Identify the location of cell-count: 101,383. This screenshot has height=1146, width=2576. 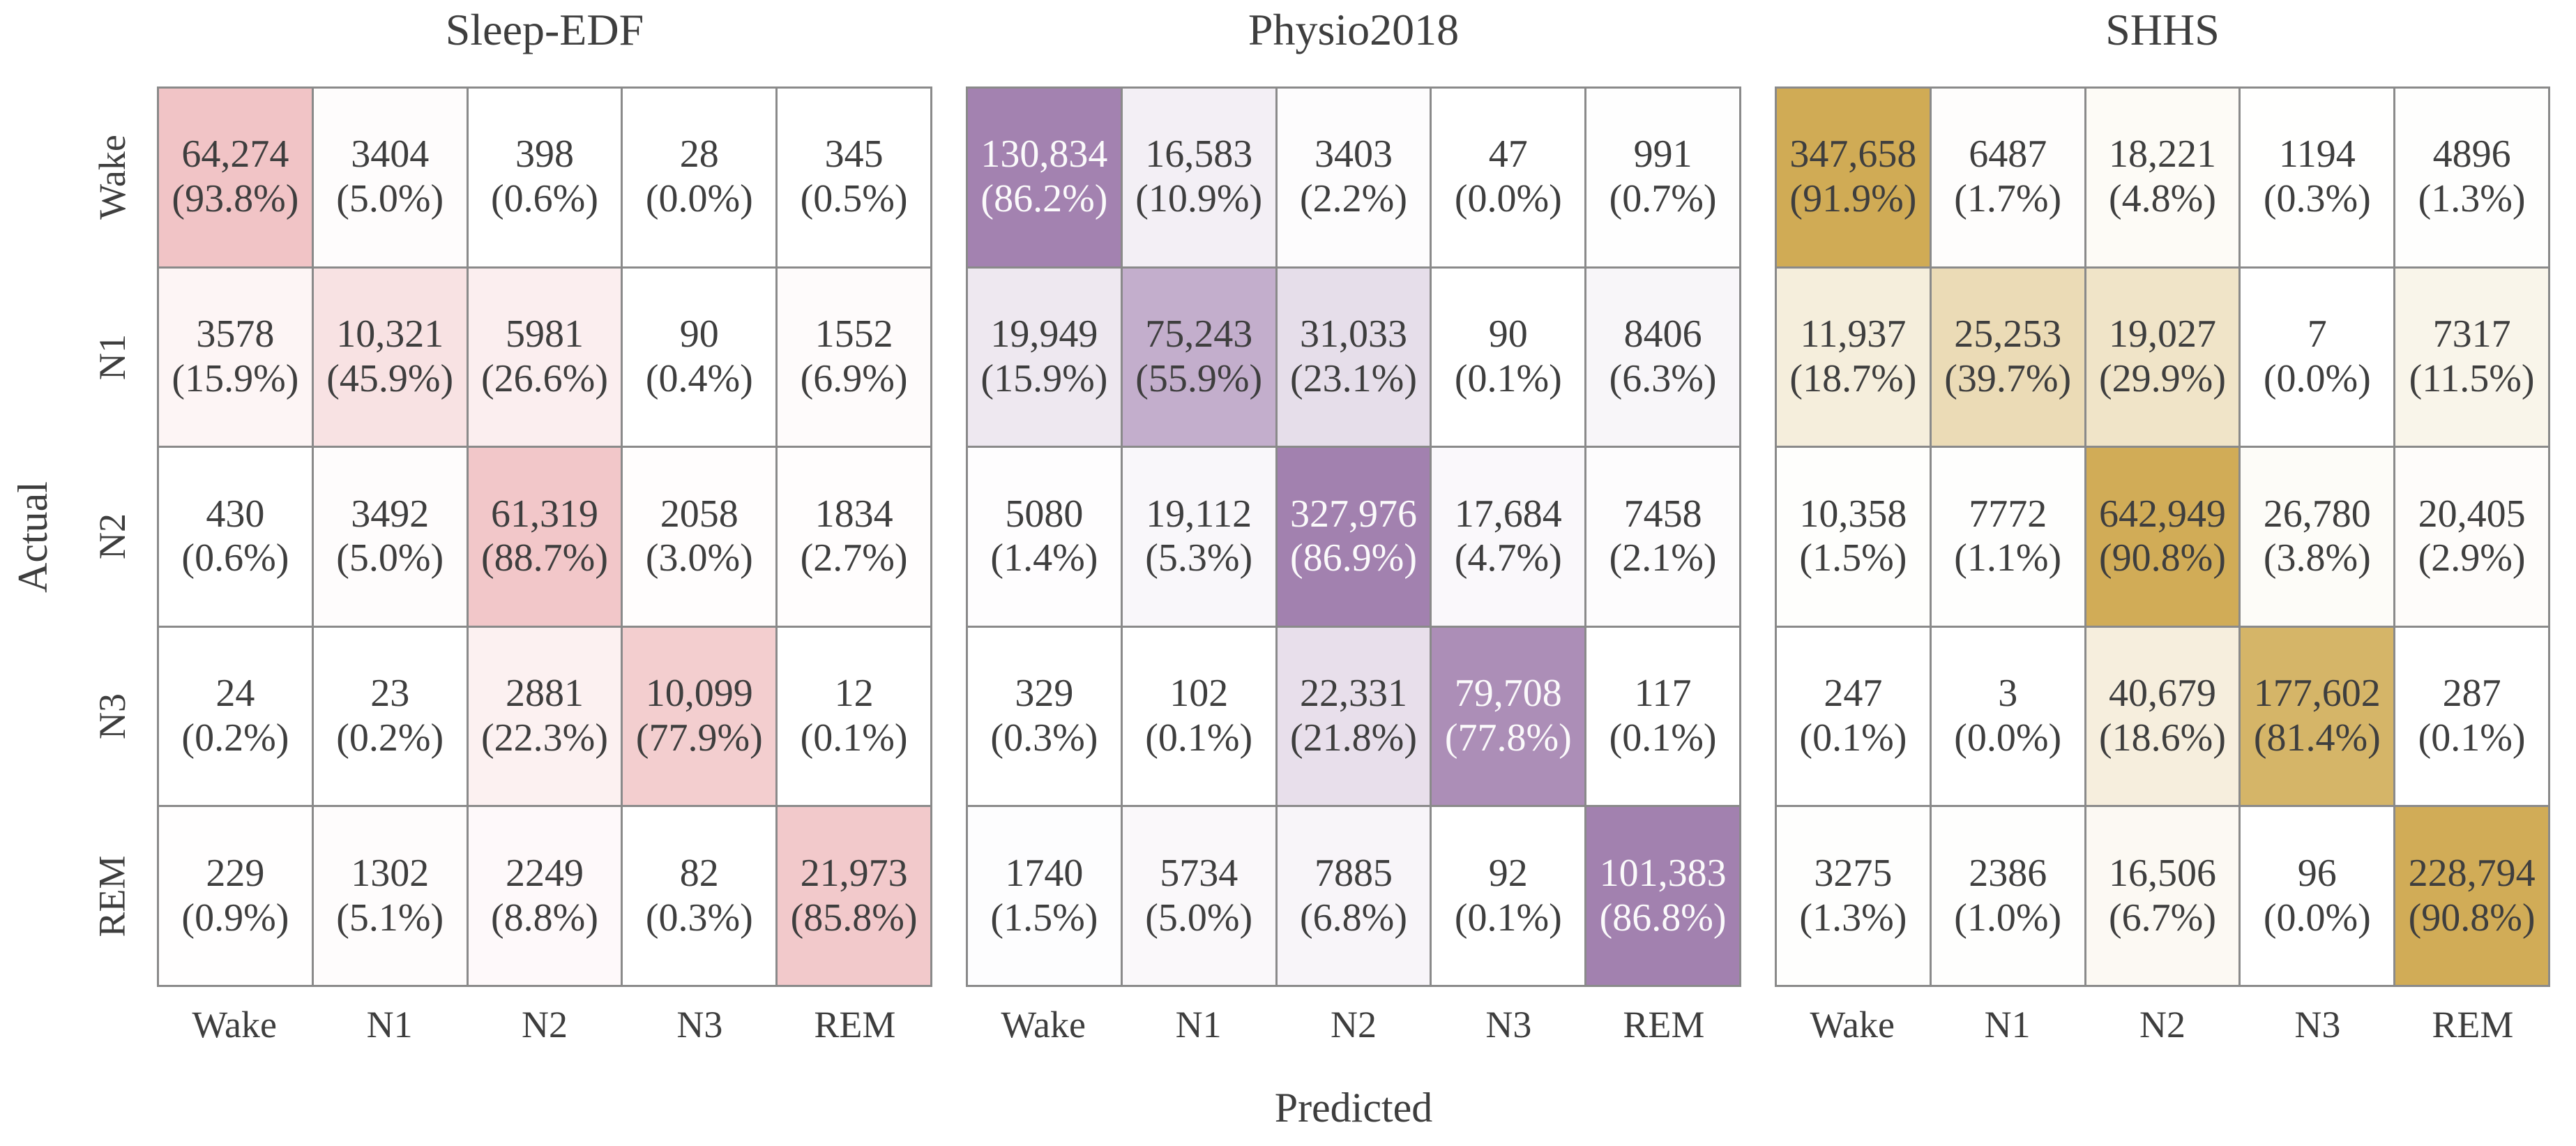
(1663, 873).